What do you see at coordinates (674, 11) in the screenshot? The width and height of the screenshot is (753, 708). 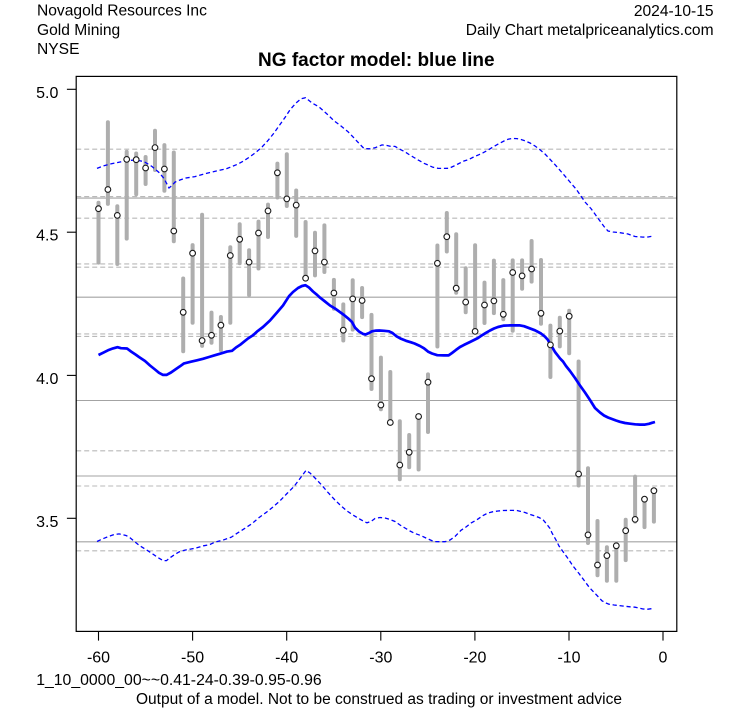 I see `svg-text: 2024-10-15` at bounding box center [674, 11].